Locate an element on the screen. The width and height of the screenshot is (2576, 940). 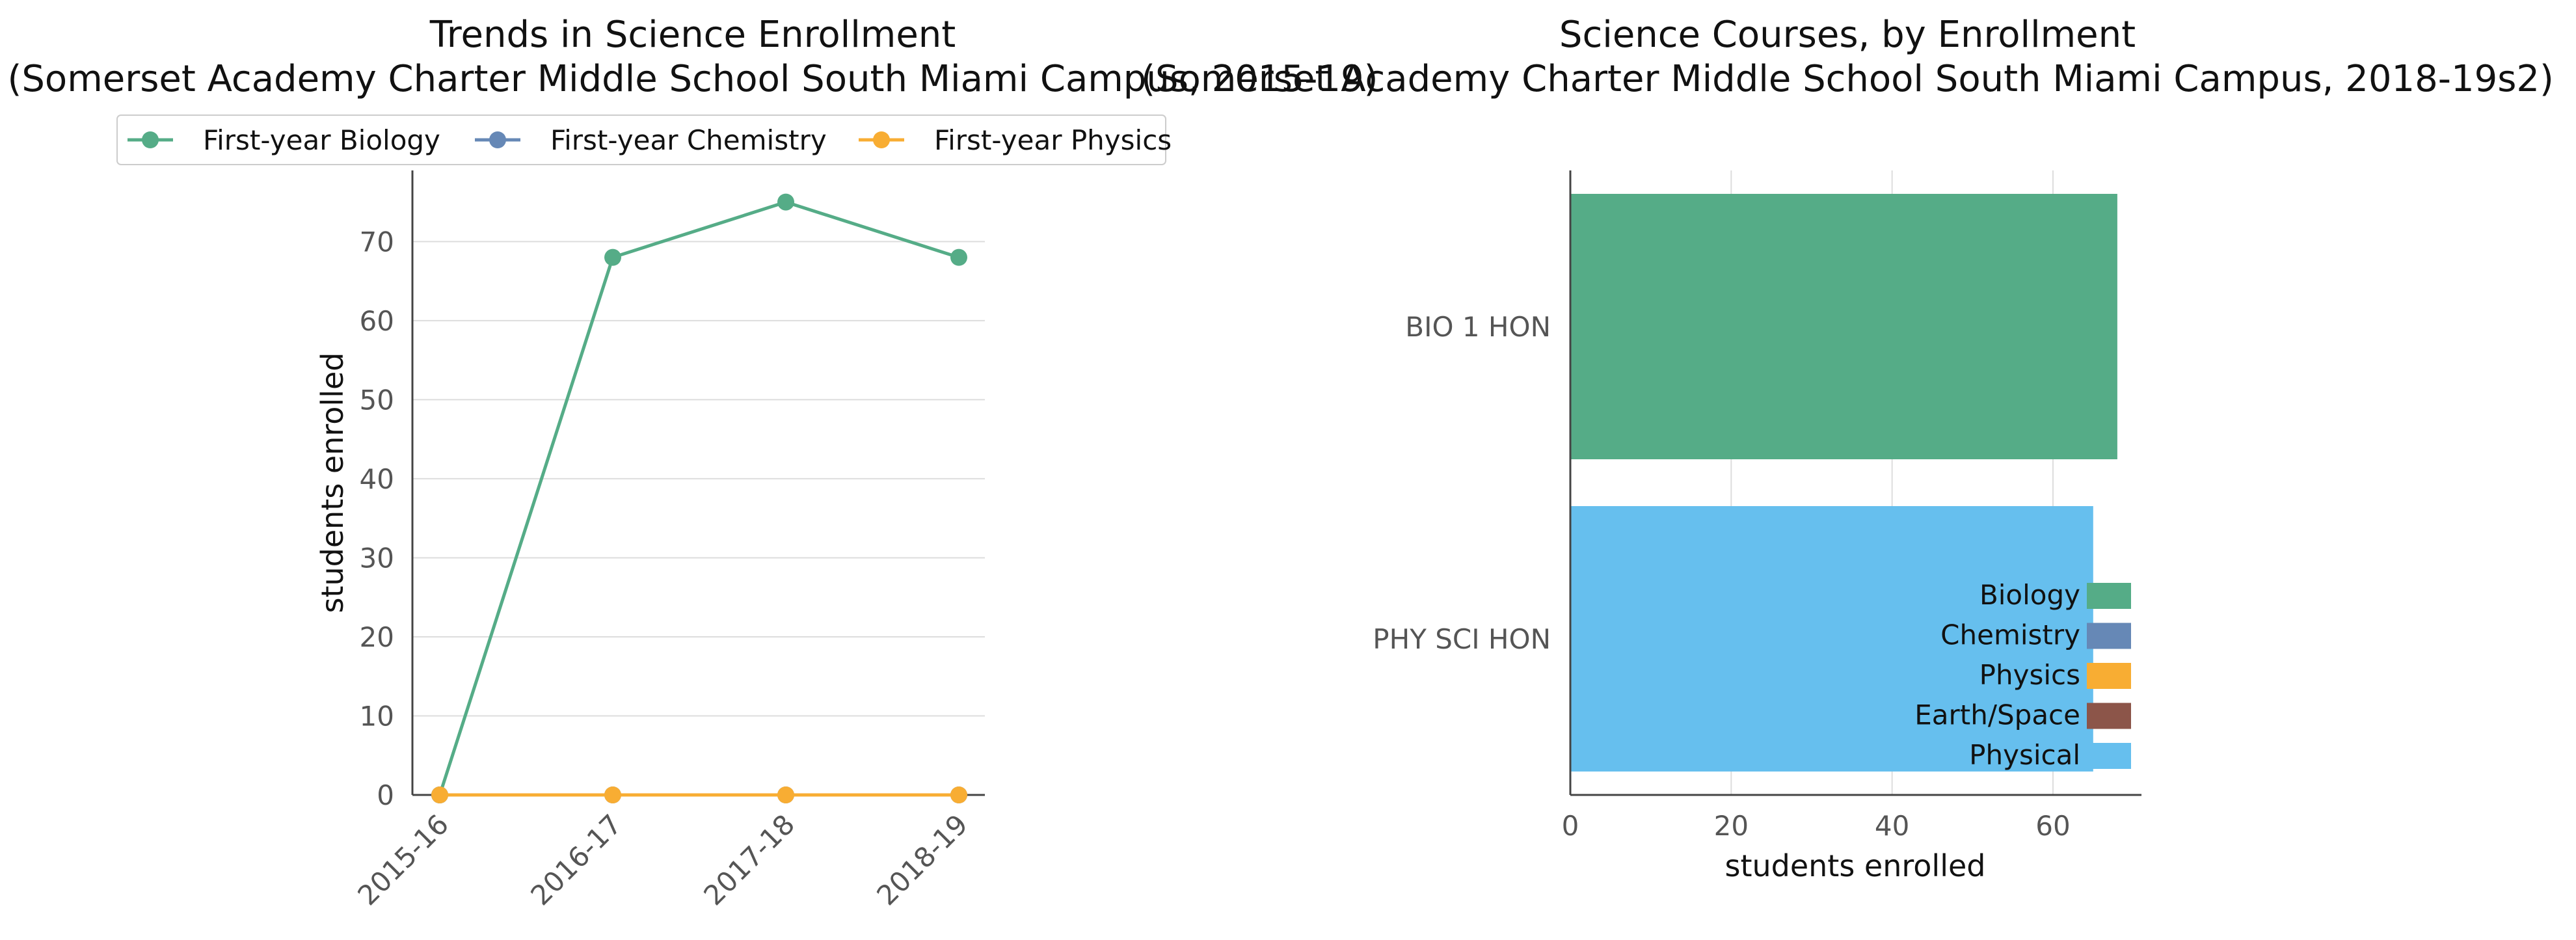
y-tick-label: 10 is located at coordinates (377, 716).